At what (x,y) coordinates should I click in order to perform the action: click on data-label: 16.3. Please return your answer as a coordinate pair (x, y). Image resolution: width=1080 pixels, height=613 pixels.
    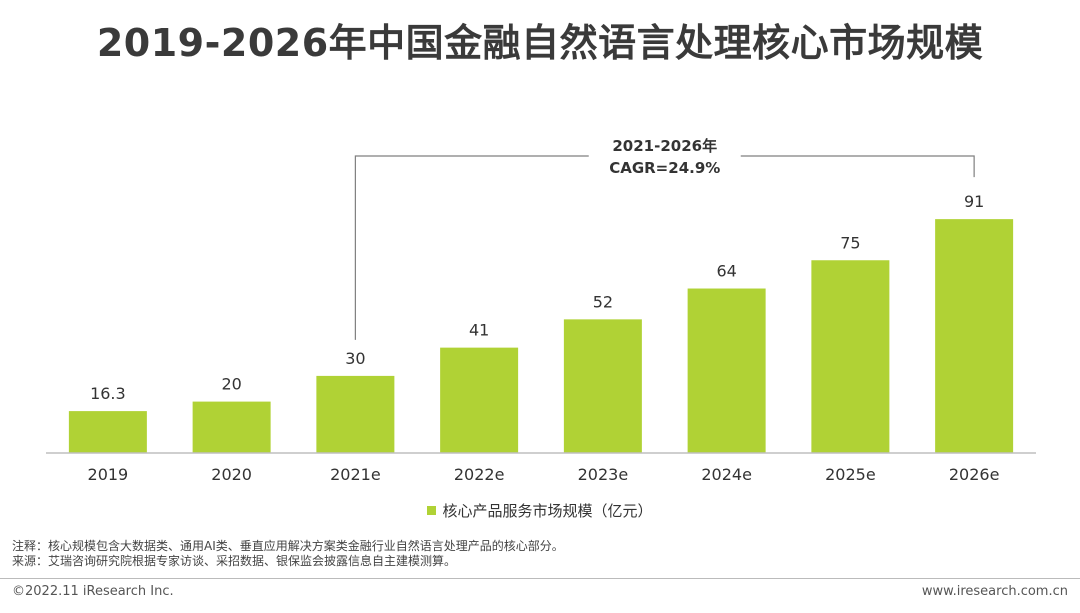
    Looking at the image, I should click on (108, 393).